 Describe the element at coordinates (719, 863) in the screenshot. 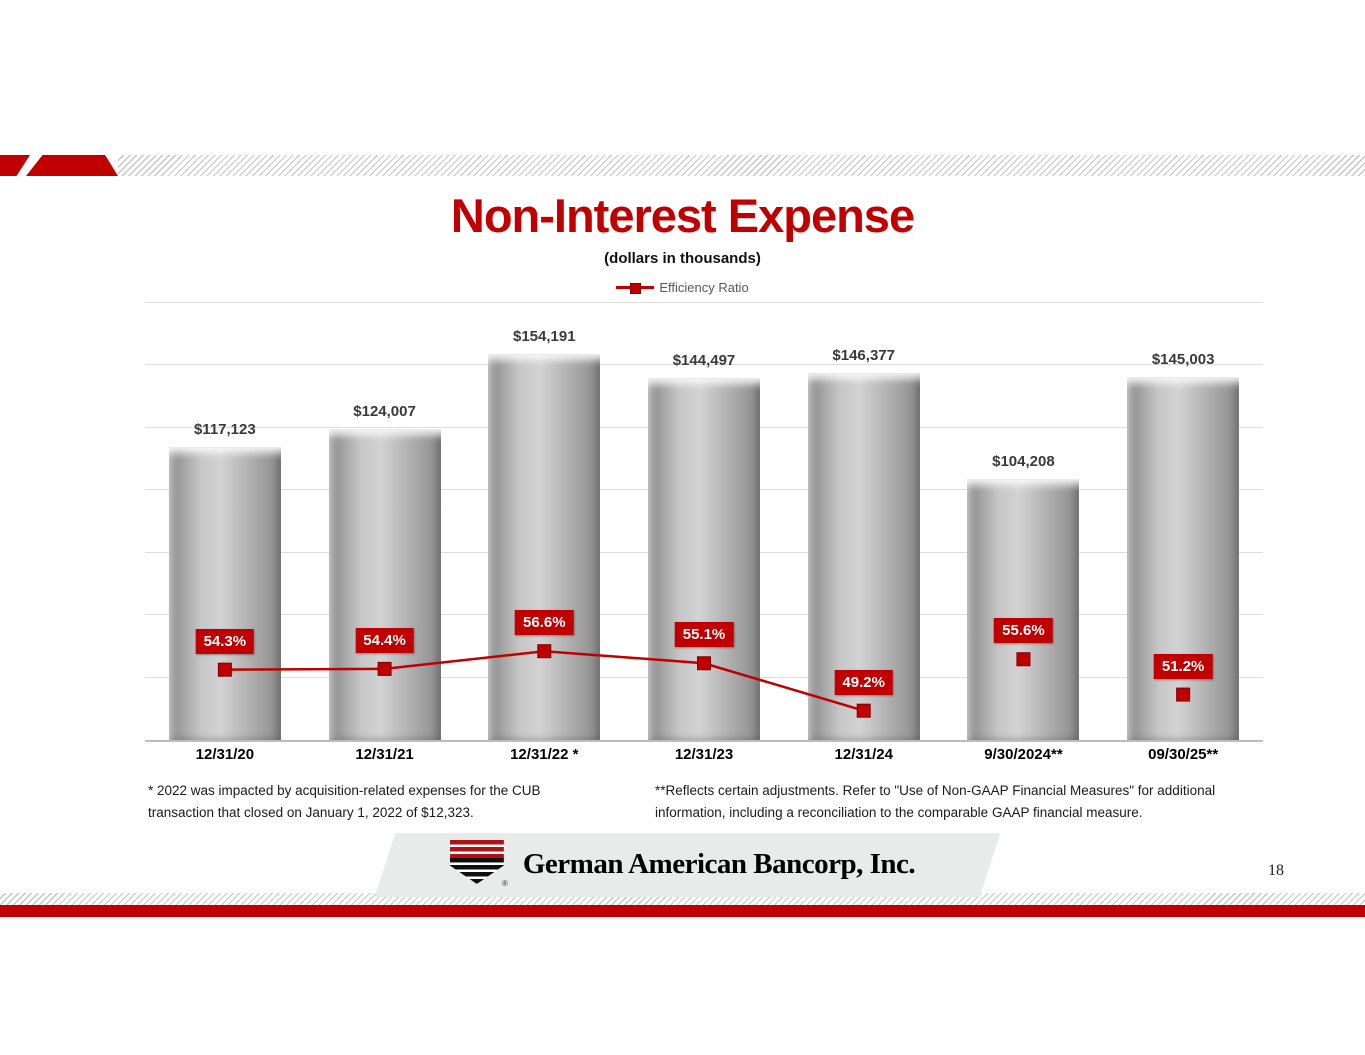

I see `company-name: German American Bancorp, Inc.` at that location.